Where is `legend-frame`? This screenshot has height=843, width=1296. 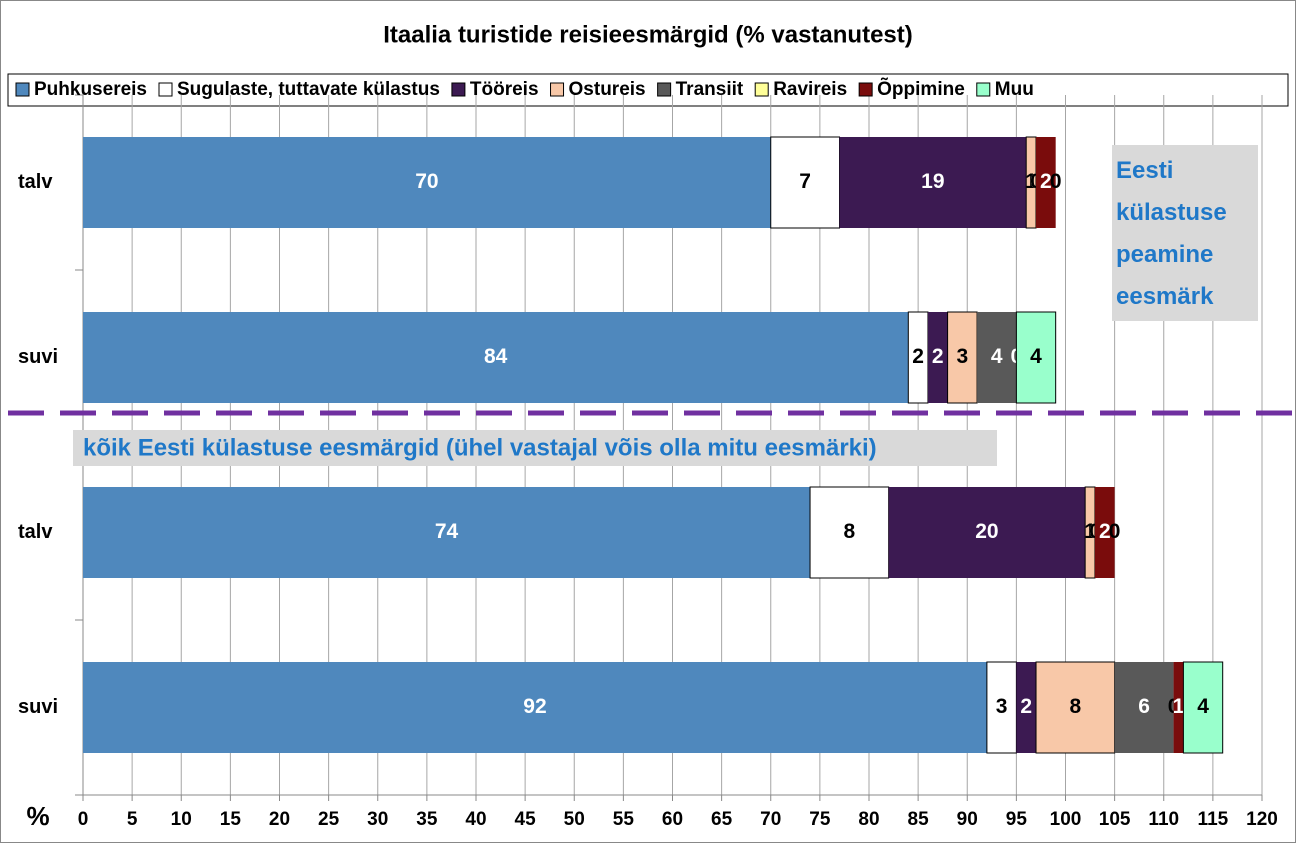 legend-frame is located at coordinates (648, 90).